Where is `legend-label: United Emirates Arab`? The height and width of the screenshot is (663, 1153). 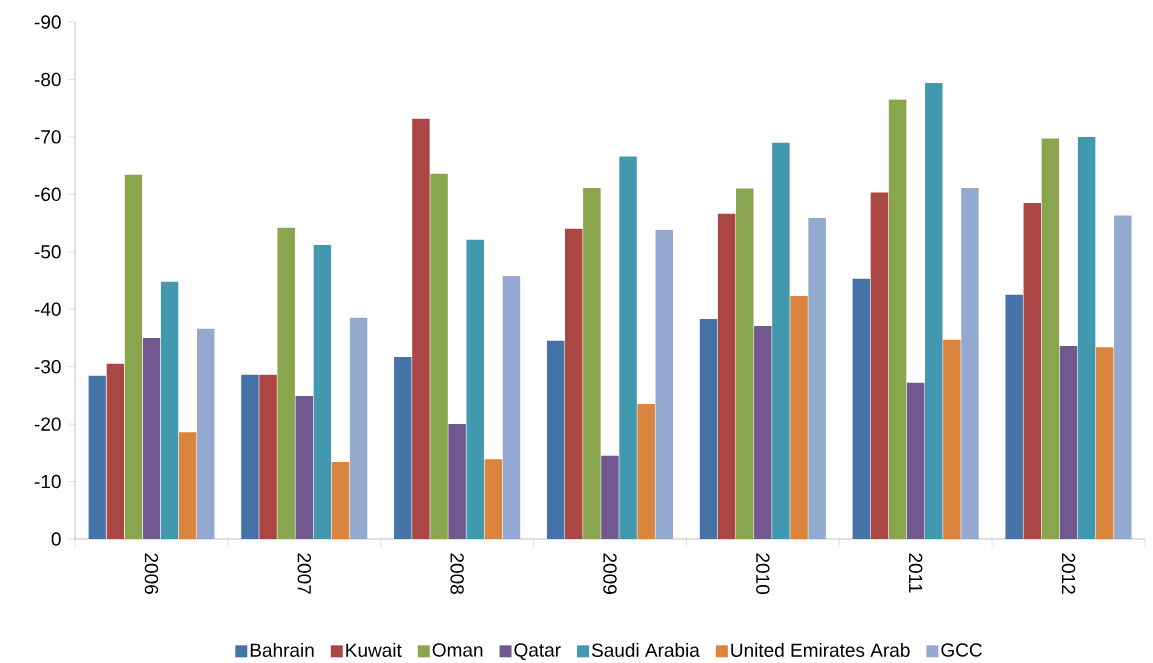
legend-label: United Emirates Arab is located at coordinates (820, 650).